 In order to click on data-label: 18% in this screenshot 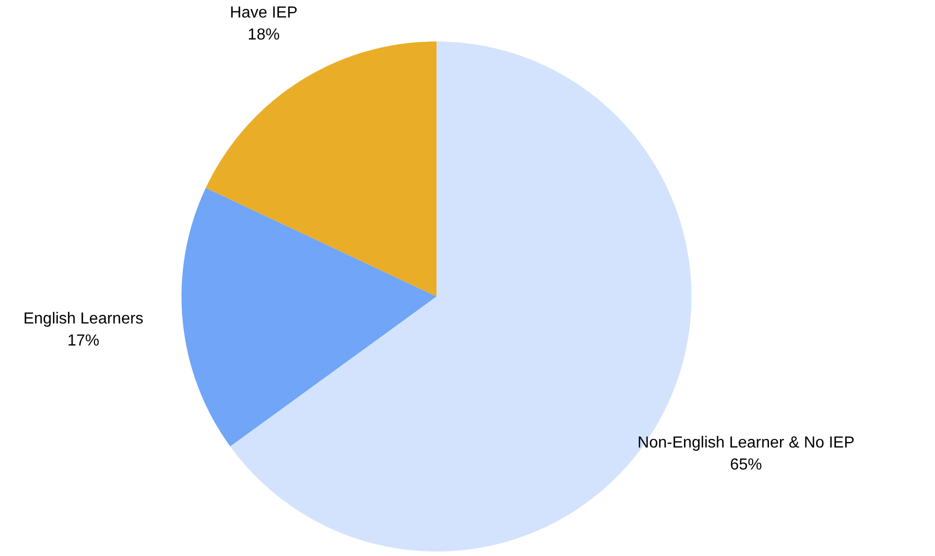, I will do `click(264, 35)`.